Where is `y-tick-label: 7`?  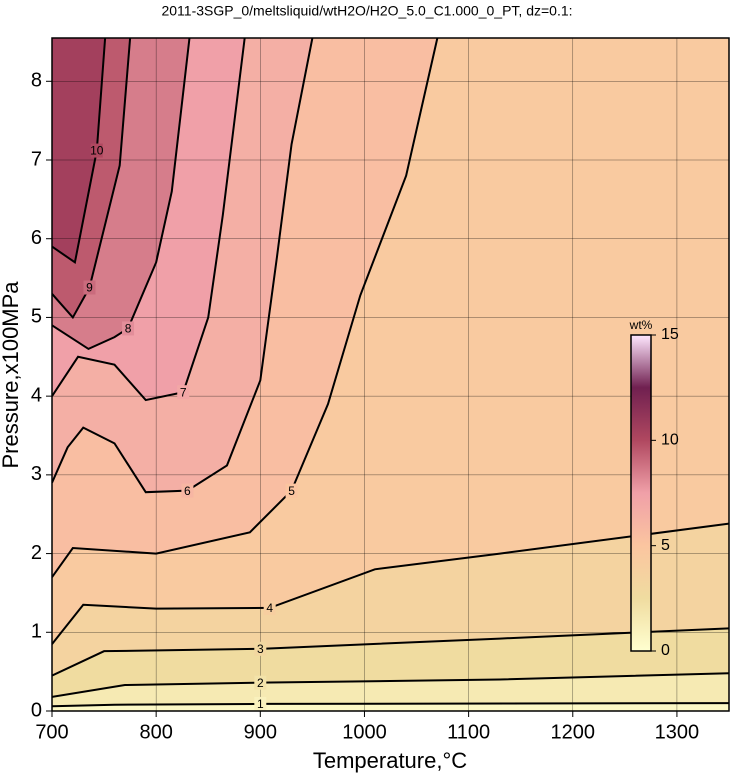 y-tick-label: 7 is located at coordinates (36, 159).